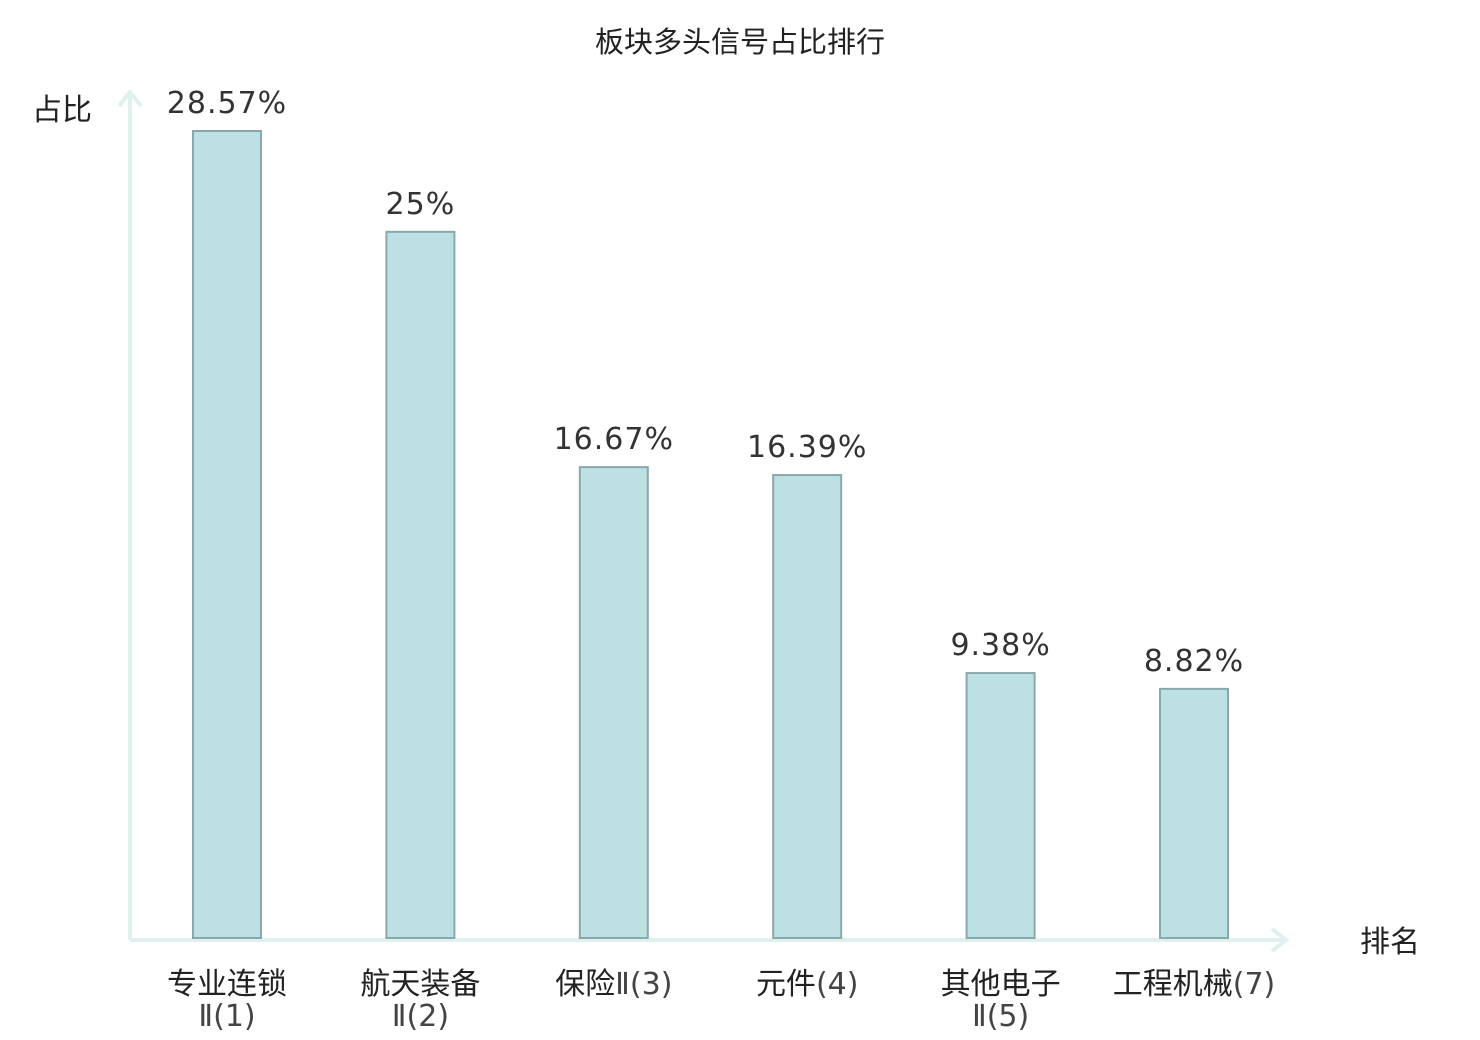 The image size is (1480, 1040). I want to click on category-label-2: 航天装备, so click(420, 984).